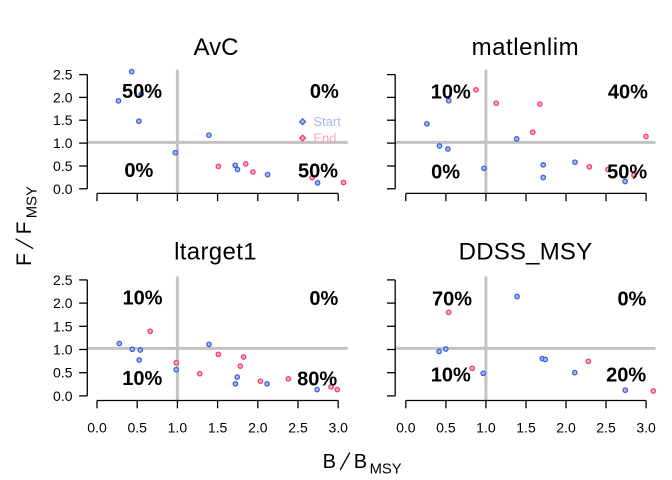  I want to click on svg-text: Start, so click(327, 121).